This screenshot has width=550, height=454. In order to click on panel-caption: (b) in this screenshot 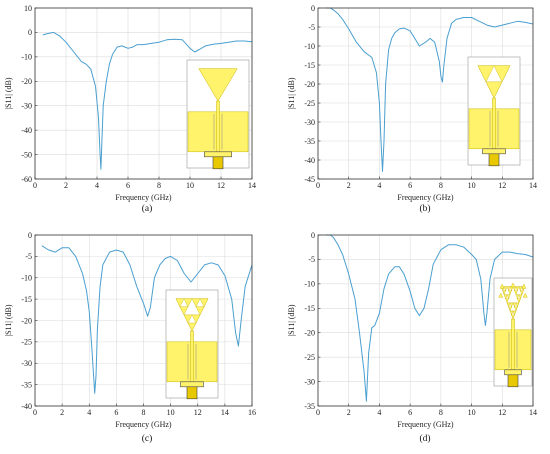, I will do `click(424, 208)`.